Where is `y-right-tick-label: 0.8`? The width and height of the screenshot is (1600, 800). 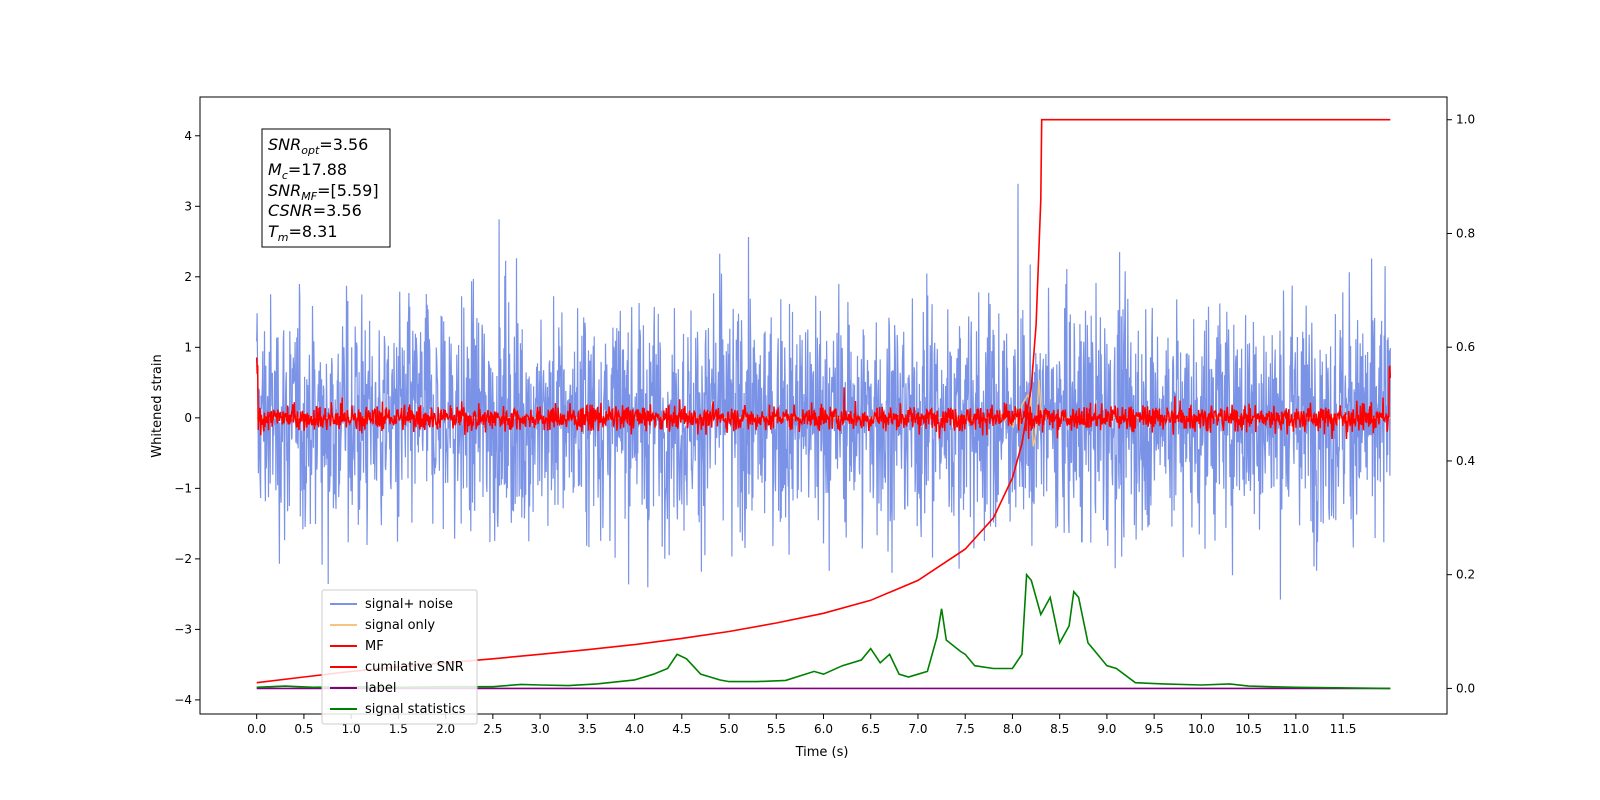
y-right-tick-label: 0.8 is located at coordinates (1465, 233).